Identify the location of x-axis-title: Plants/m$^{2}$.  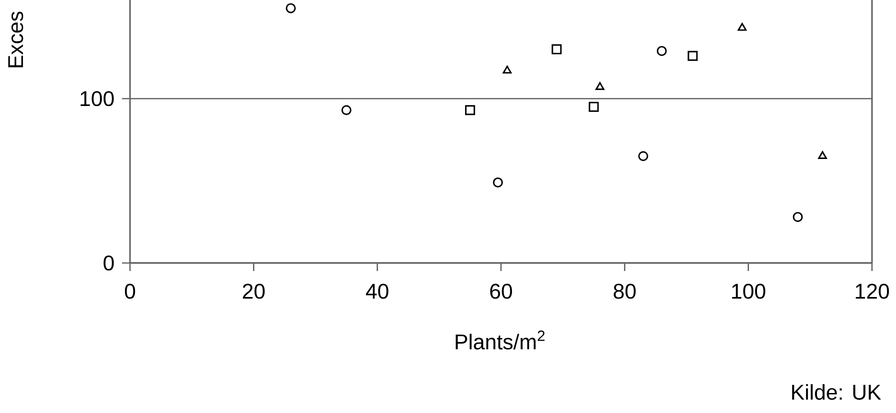
(500, 340).